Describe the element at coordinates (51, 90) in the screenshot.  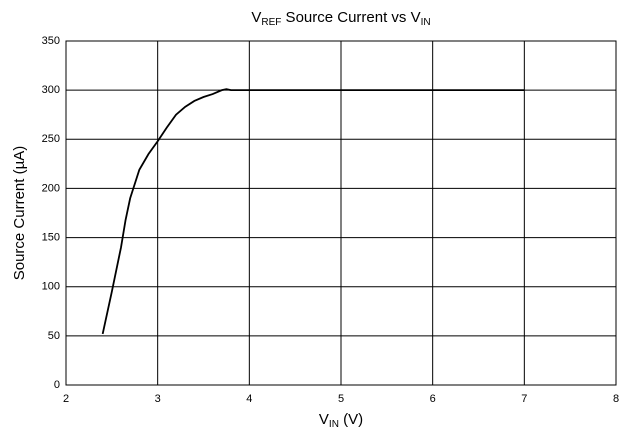
I see `y-tick-label: 300` at that location.